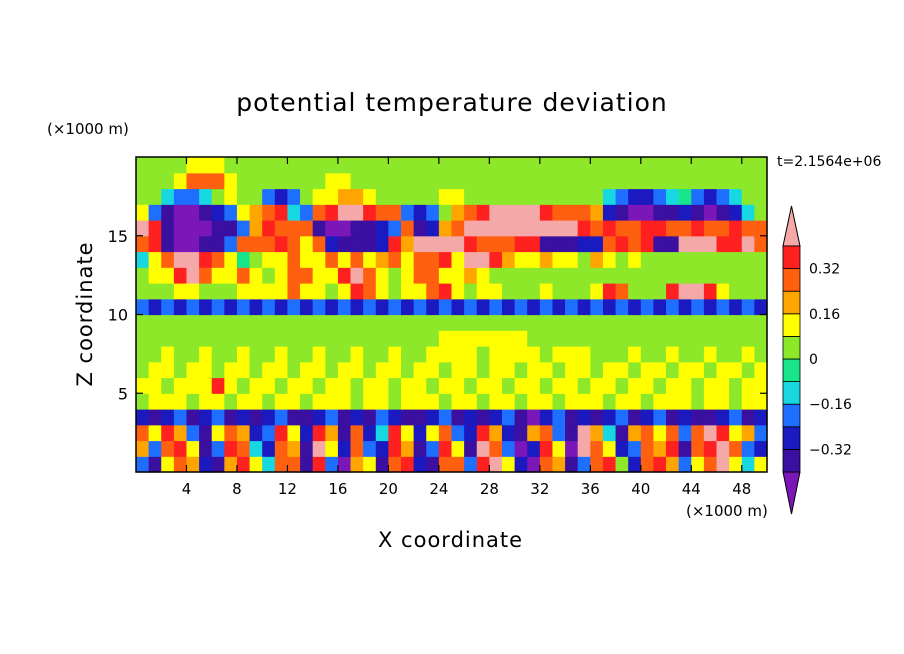 The image size is (904, 654). What do you see at coordinates (824, 315) in the screenshot?
I see `colorbar-label: 0.16` at bounding box center [824, 315].